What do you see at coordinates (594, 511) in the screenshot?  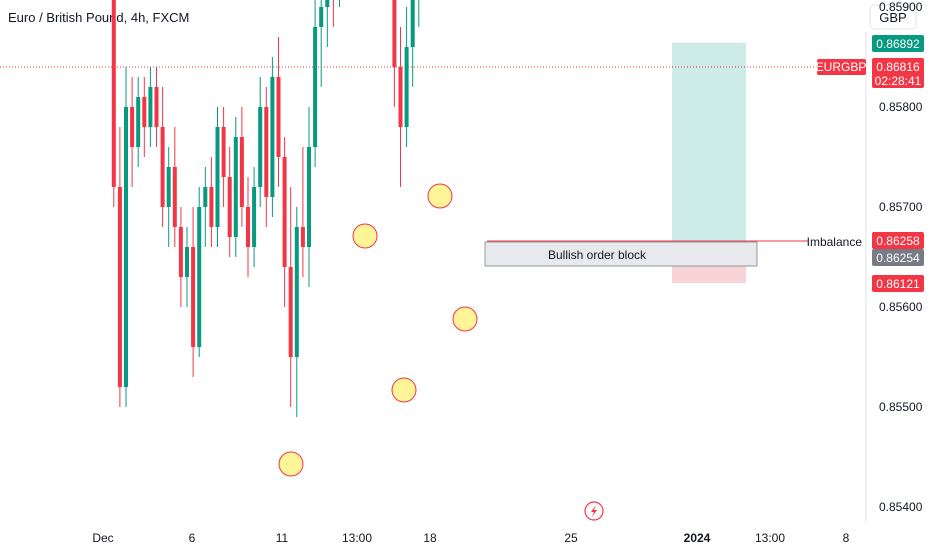 I see `event-flash-icon` at bounding box center [594, 511].